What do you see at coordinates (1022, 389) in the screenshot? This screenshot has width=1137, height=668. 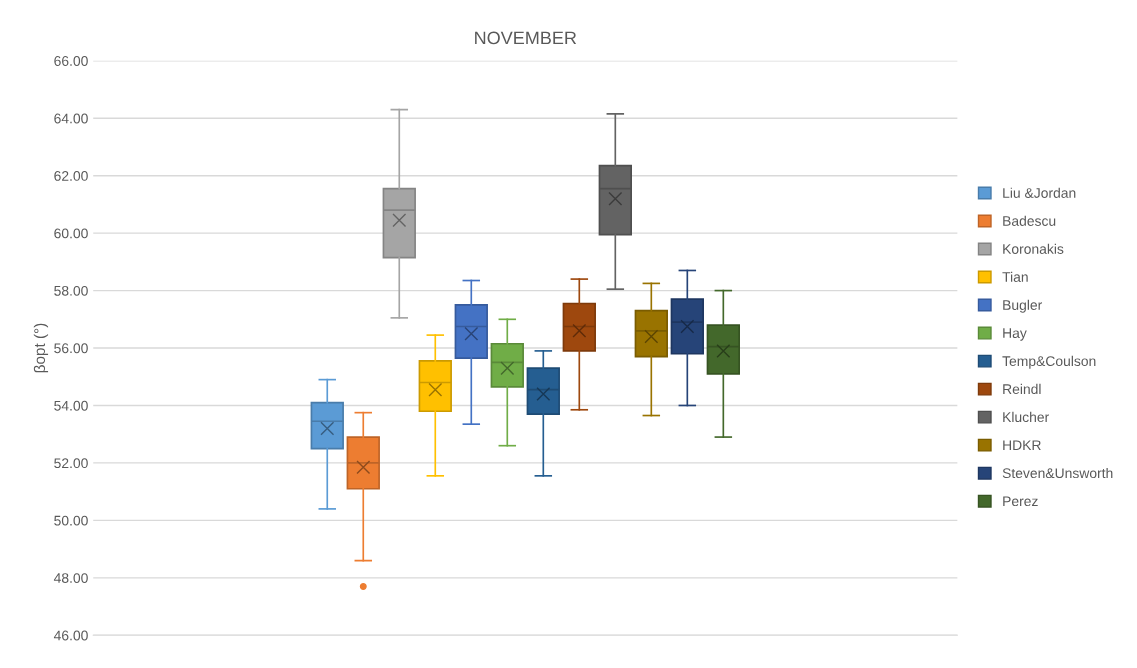 I see `legend-label: Reindl` at bounding box center [1022, 389].